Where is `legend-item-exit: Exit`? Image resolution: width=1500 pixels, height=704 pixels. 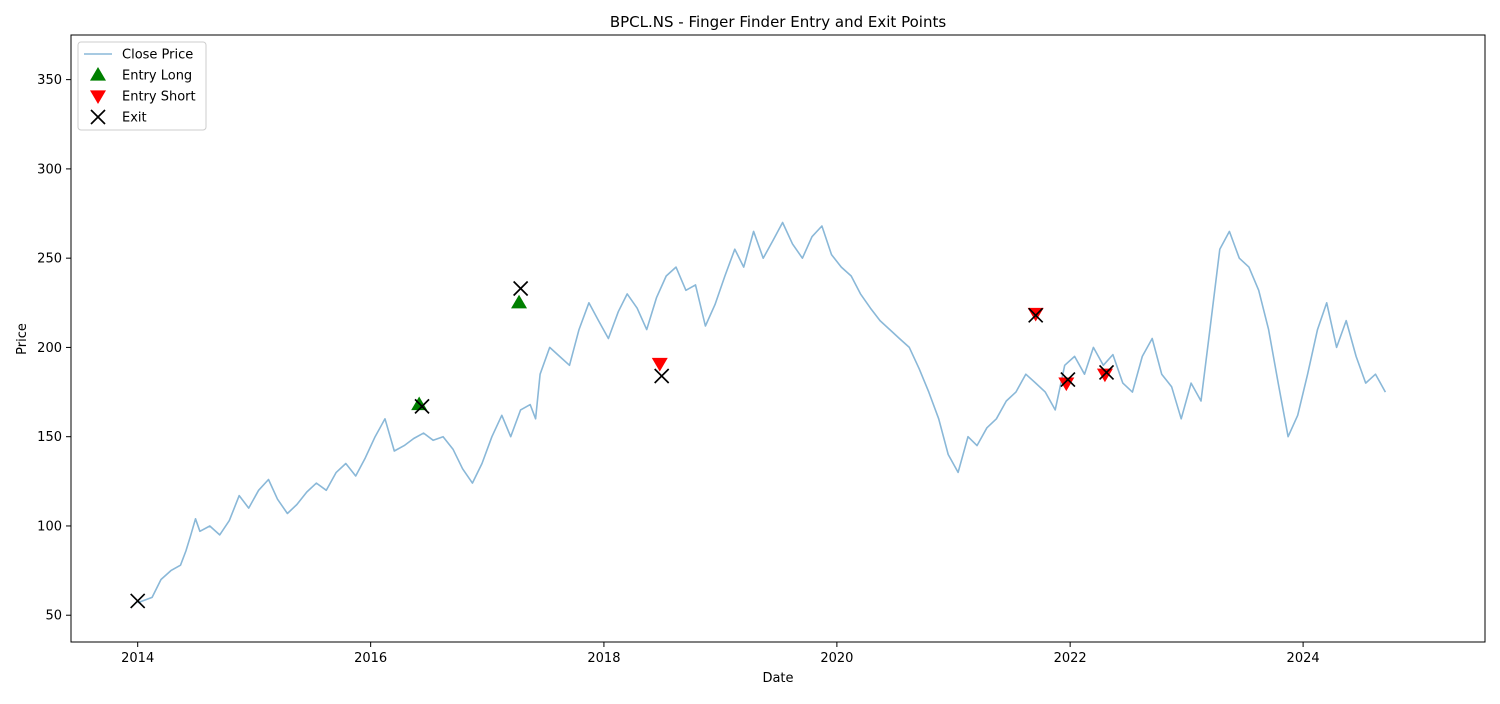
legend-item-exit: Exit is located at coordinates (118, 117).